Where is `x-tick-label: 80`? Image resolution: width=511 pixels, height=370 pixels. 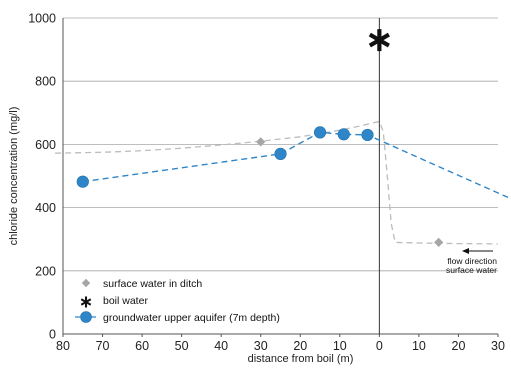 x-tick-label: 80 is located at coordinates (63, 346).